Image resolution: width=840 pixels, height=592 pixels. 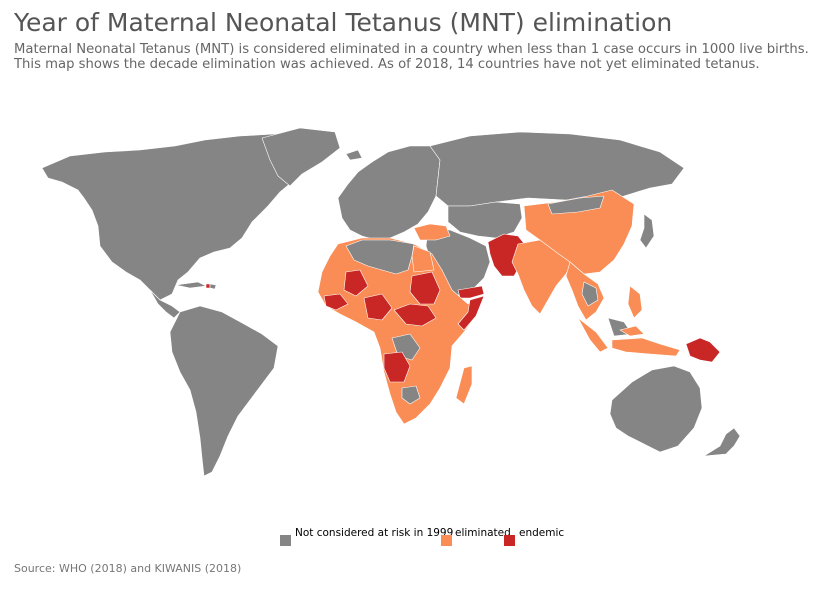 I want to click on source-note: Source: WHO (2018) and KIWANIS (2018), so click(x=128, y=568).